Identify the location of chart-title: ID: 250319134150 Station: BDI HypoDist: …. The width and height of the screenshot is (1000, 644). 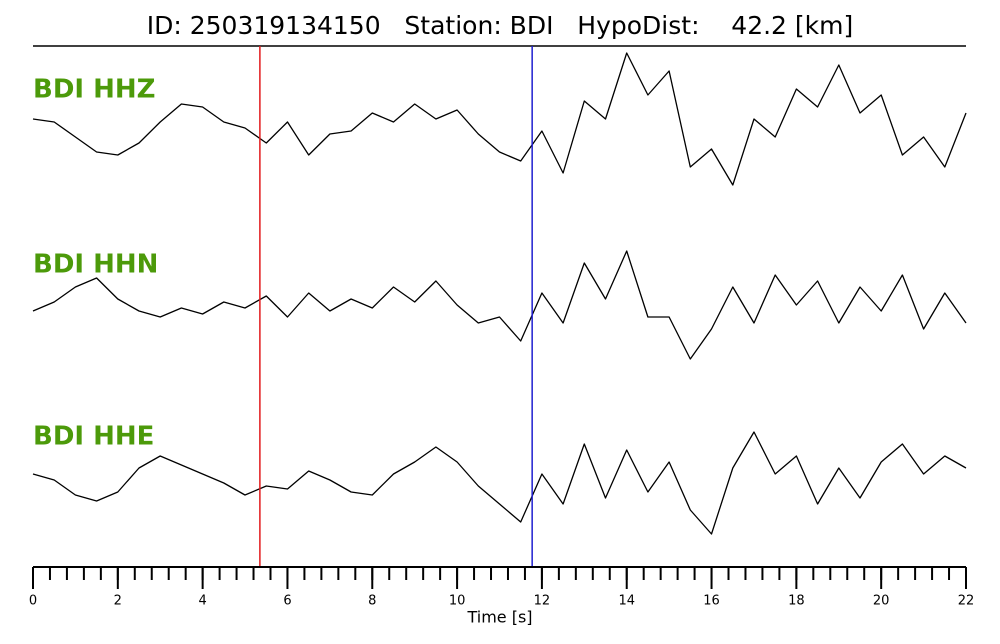
(500, 25).